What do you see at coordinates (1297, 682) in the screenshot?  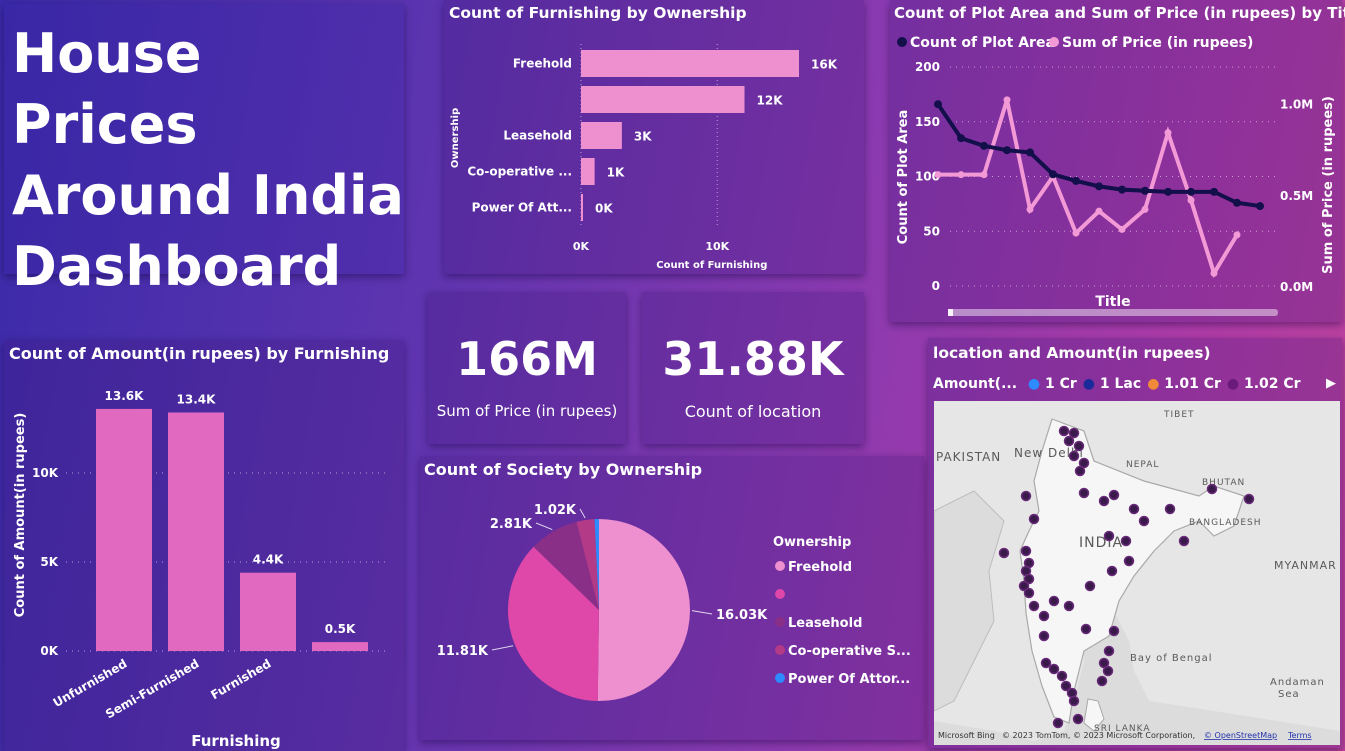 I see `map-place-label: Andaman` at bounding box center [1297, 682].